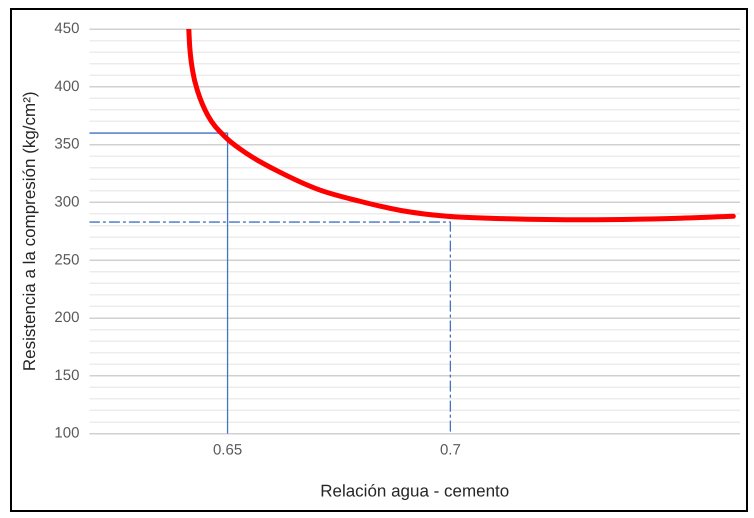  Describe the element at coordinates (67, 202) in the screenshot. I see `y-tick-label: 300` at that location.